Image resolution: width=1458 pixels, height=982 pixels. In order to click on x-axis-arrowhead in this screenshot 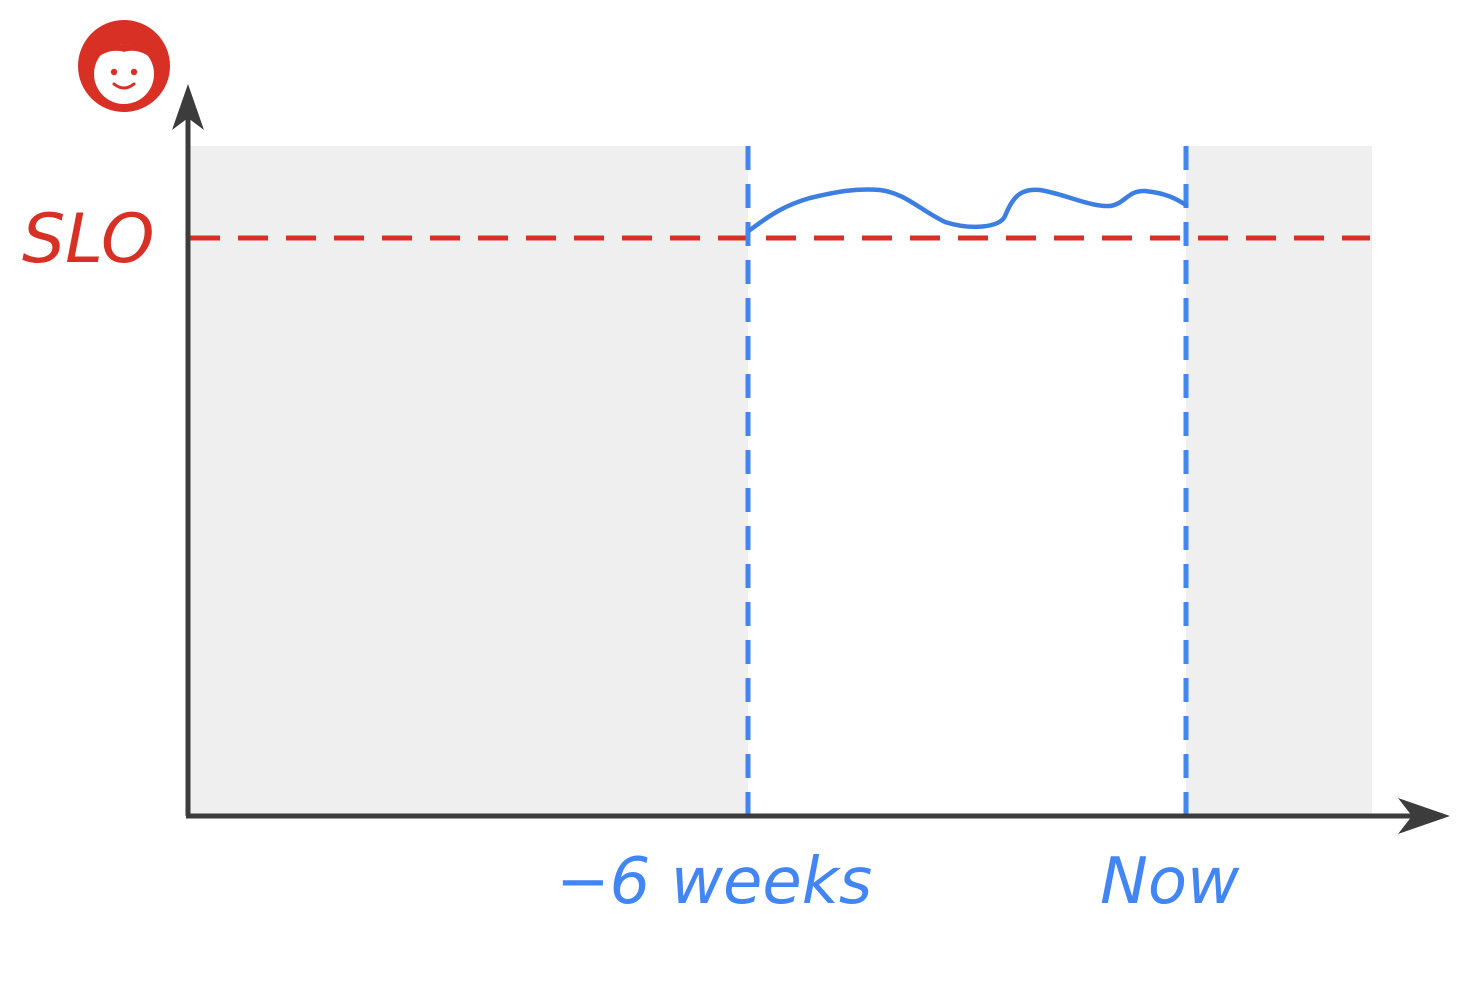, I will do `click(1424, 816)`.